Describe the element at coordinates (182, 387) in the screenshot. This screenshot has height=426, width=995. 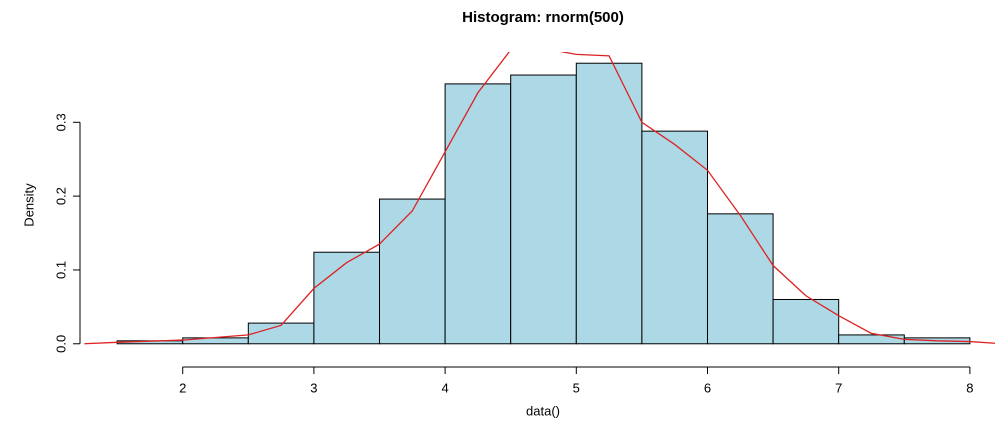
I see `x-tick-label: 2` at that location.